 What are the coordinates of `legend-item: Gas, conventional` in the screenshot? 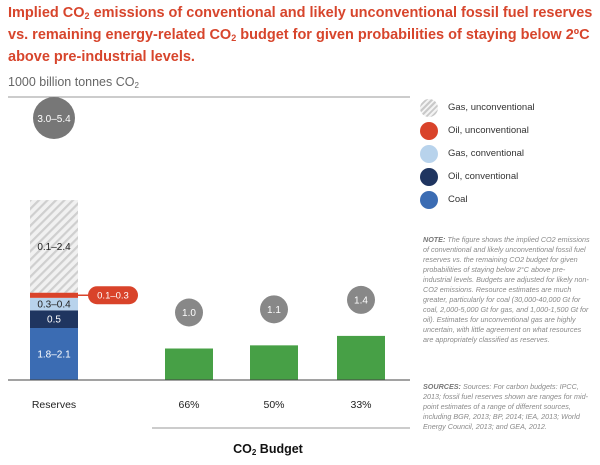 It's located at (477, 153).